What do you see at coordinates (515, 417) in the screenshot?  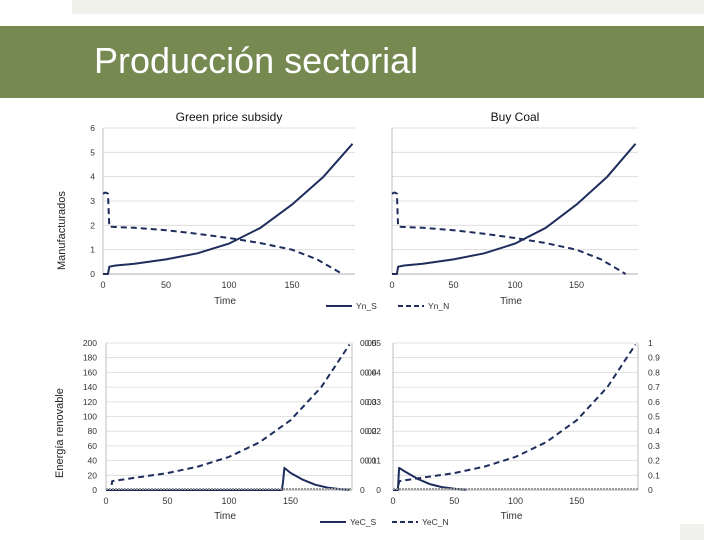 I see `bc-bottom-series-yec-n` at bounding box center [515, 417].